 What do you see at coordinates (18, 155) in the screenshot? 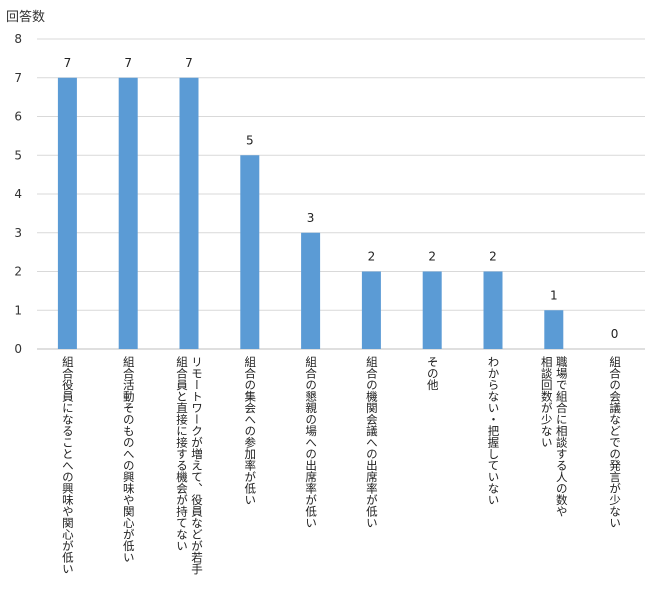
I see `y-tick-label: 5` at bounding box center [18, 155].